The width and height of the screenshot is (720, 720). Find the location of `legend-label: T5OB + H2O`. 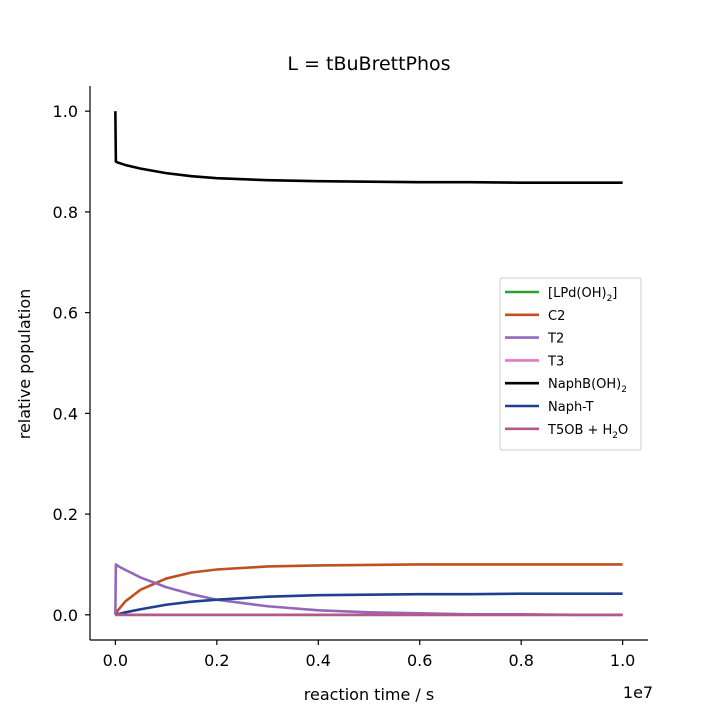

legend-label: T5OB + H2O is located at coordinates (587, 432).